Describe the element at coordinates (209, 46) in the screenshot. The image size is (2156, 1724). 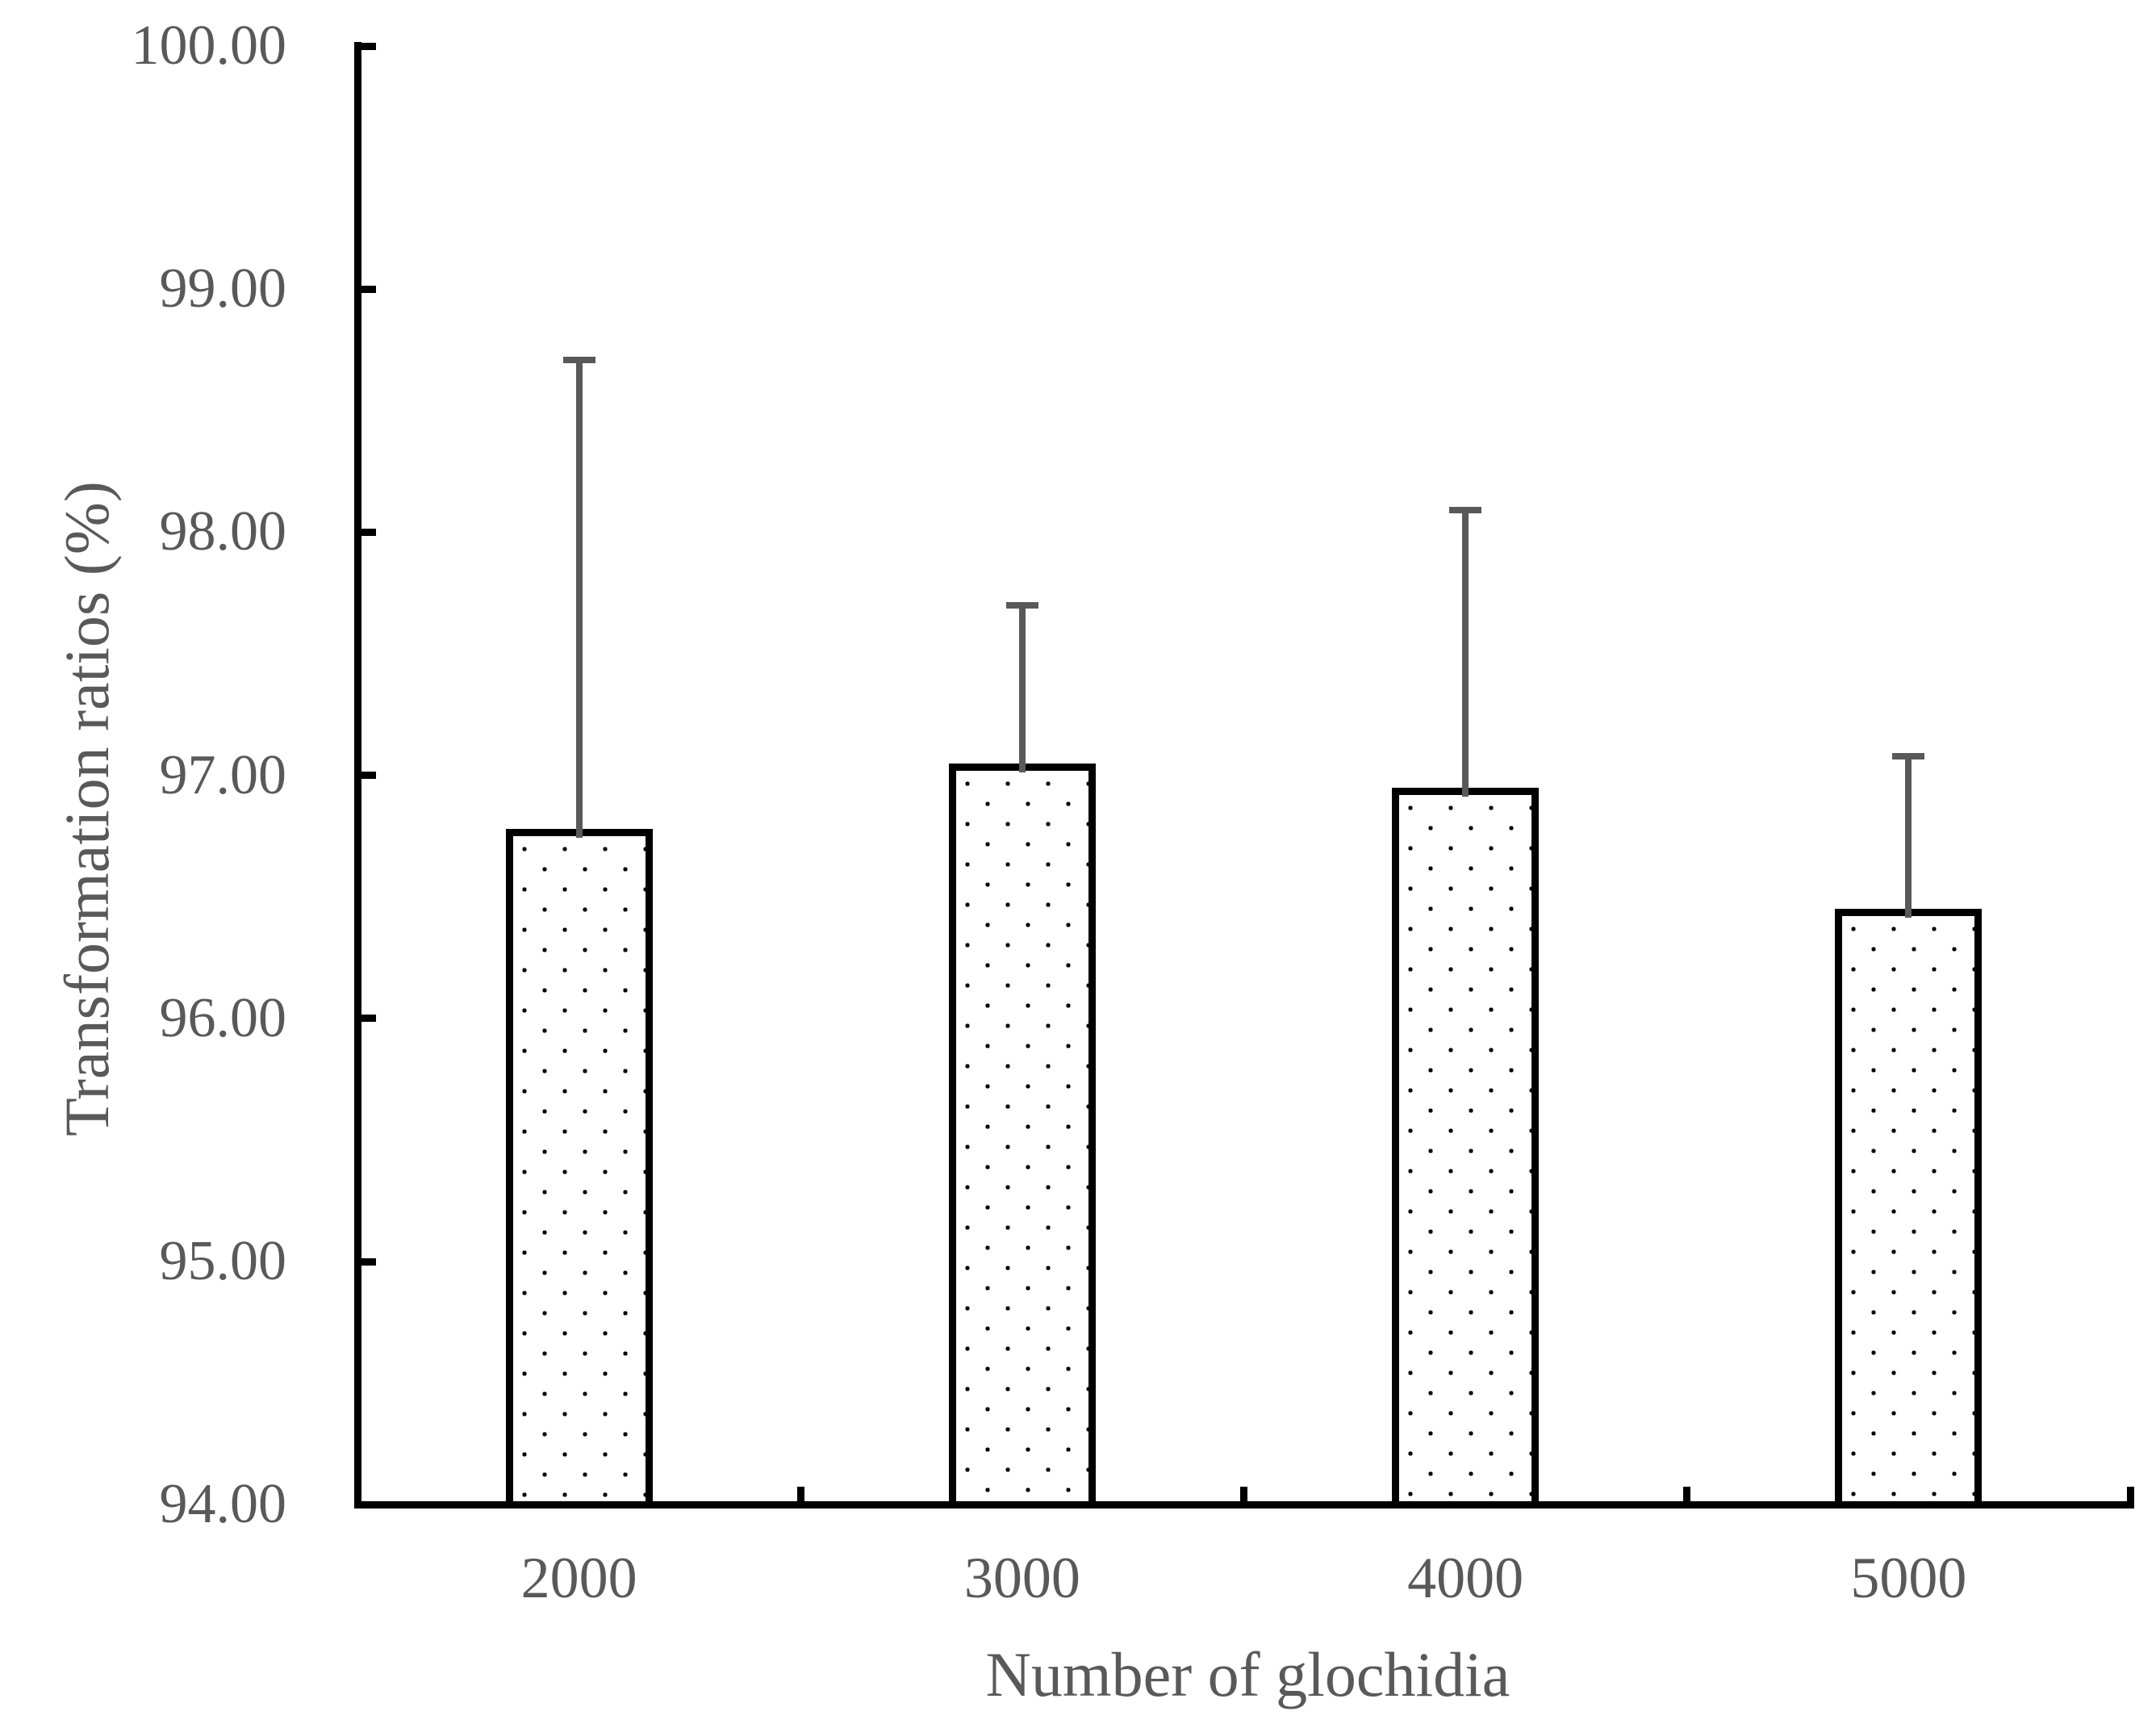
I see `y-tick-label: 100.00` at that location.